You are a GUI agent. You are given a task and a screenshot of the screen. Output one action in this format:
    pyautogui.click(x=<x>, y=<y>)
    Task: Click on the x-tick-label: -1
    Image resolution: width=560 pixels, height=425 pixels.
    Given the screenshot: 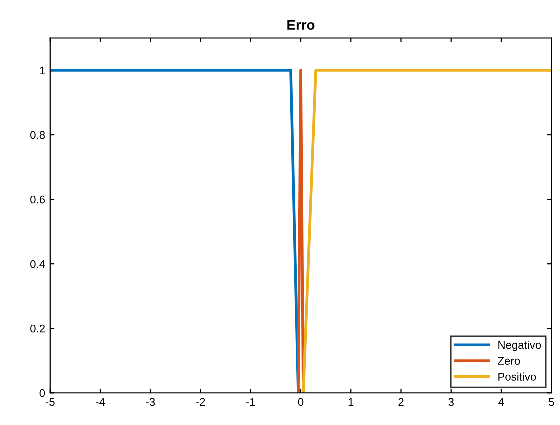 What is the action you would take?
    pyautogui.click(x=251, y=402)
    